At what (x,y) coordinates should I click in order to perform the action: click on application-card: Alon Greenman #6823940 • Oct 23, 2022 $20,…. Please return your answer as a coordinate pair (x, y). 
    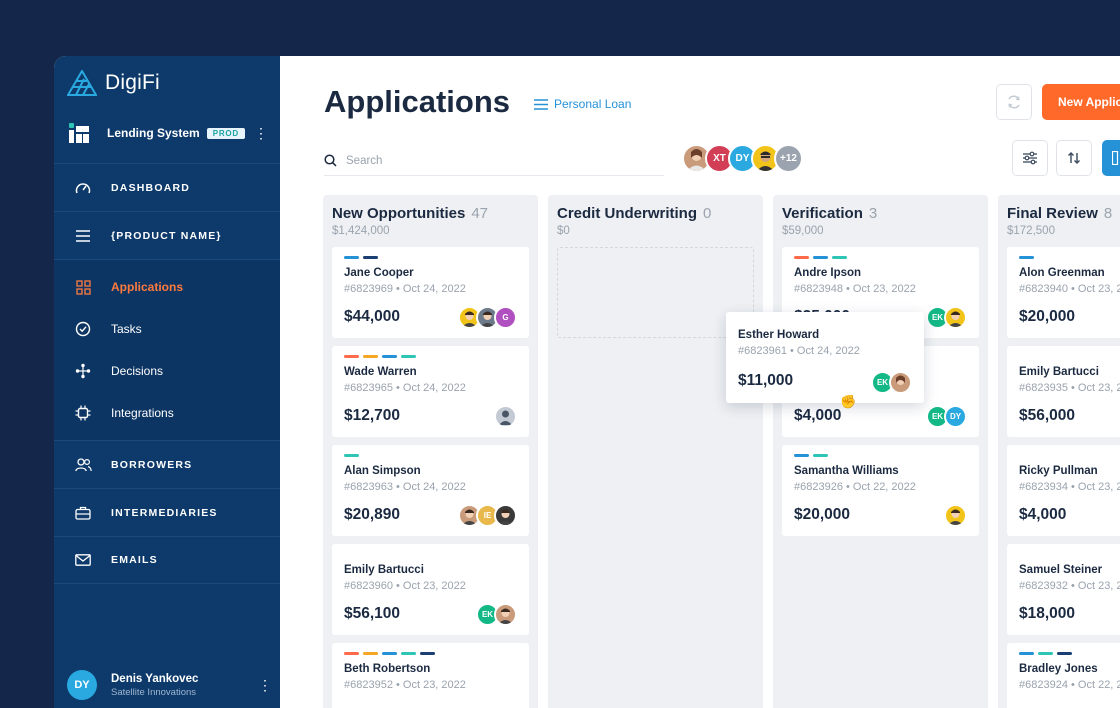
    Looking at the image, I should click on (1063, 292).